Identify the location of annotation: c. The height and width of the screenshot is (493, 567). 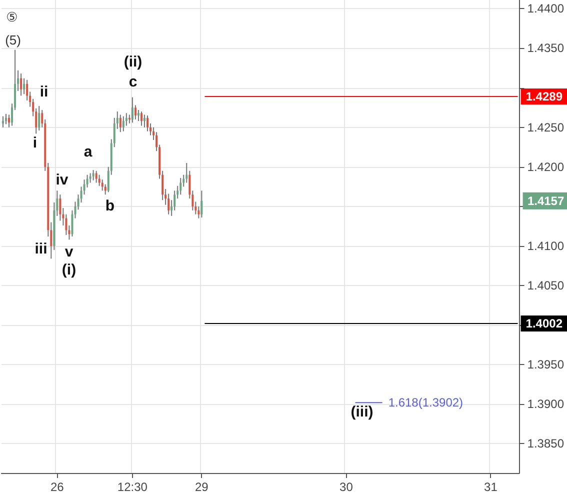
(133, 82).